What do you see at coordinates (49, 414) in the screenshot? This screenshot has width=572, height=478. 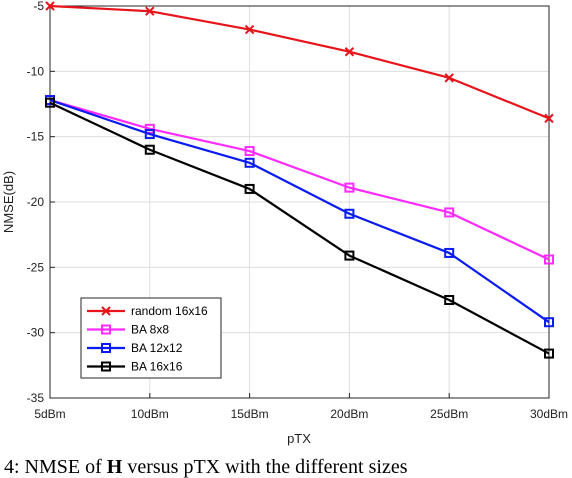 I see `x-tick-label: 5dBm` at bounding box center [49, 414].